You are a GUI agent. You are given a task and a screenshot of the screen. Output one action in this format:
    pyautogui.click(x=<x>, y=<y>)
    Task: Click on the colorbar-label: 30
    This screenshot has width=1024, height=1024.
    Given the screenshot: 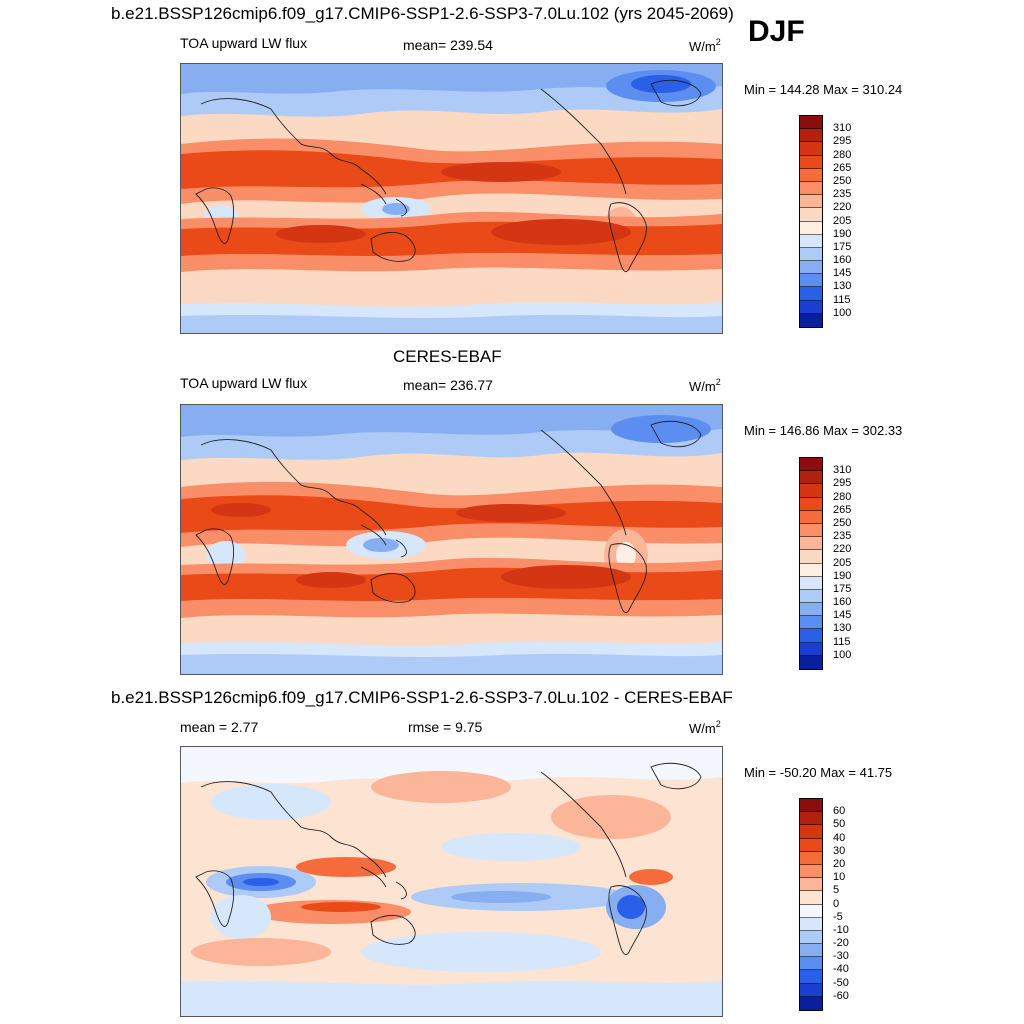 What is the action you would take?
    pyautogui.click(x=839, y=850)
    